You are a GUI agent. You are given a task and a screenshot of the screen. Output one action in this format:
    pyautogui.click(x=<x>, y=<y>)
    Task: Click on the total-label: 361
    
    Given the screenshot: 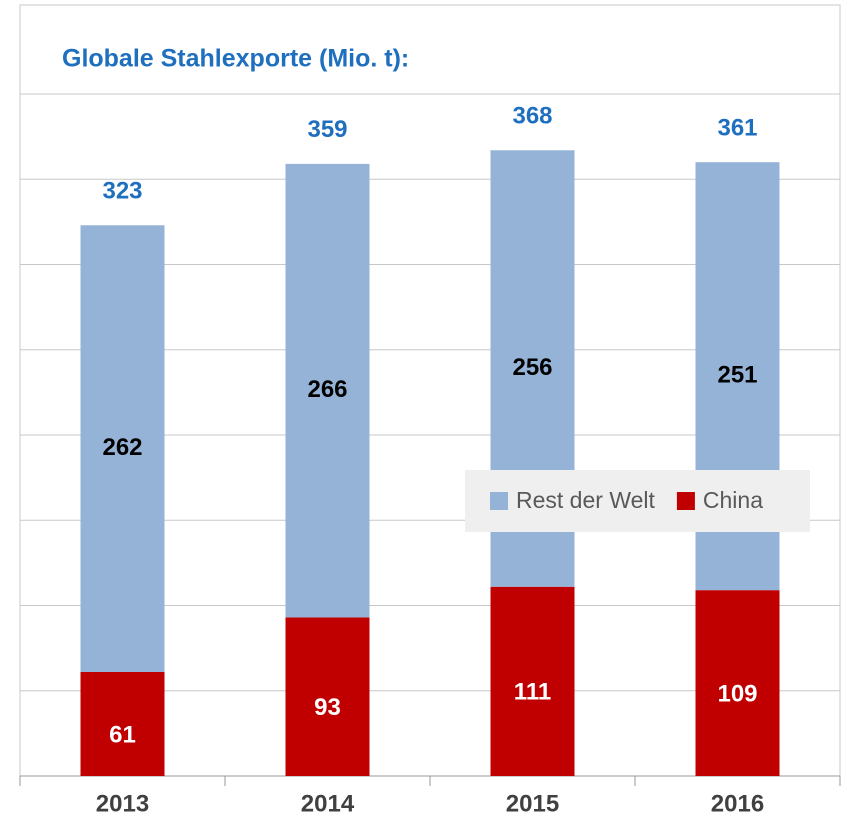 What is the action you would take?
    pyautogui.click(x=737, y=128)
    